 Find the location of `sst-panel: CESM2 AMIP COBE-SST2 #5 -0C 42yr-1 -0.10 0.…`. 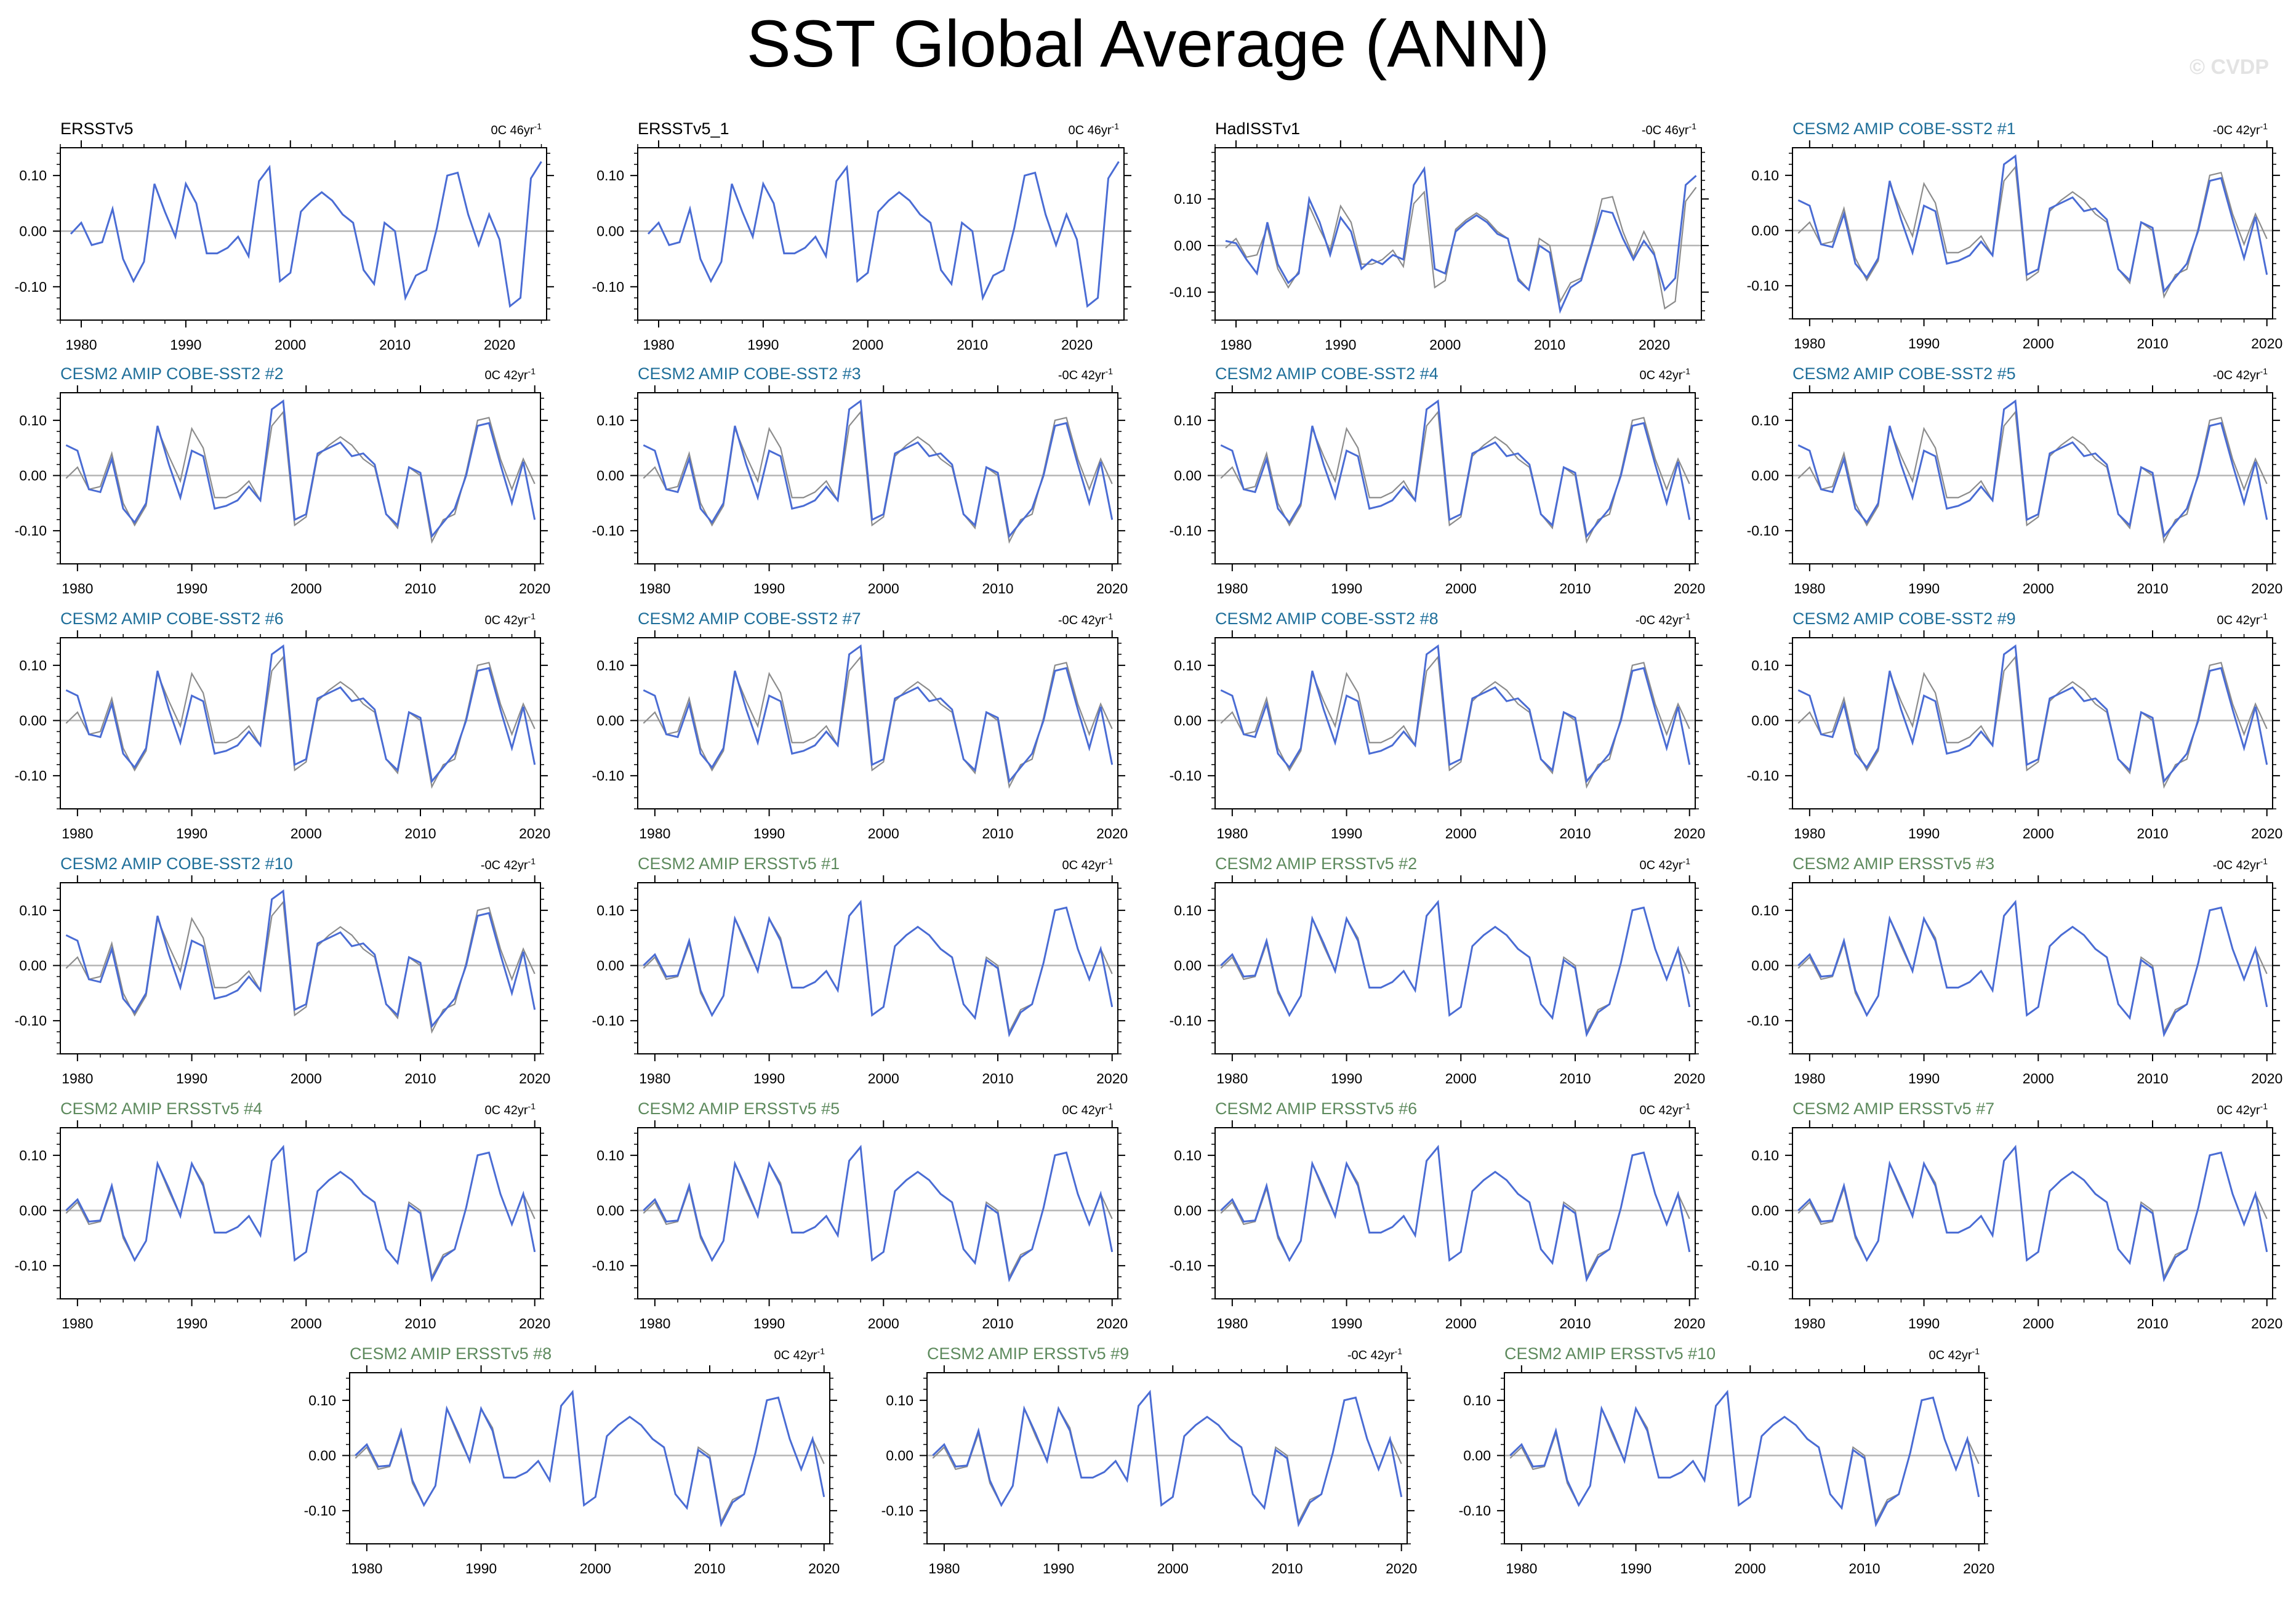

sst-panel: CESM2 AMIP COBE-SST2 #5 -0C 42yr-1 -0.10 0.… is located at coordinates (2015, 480).